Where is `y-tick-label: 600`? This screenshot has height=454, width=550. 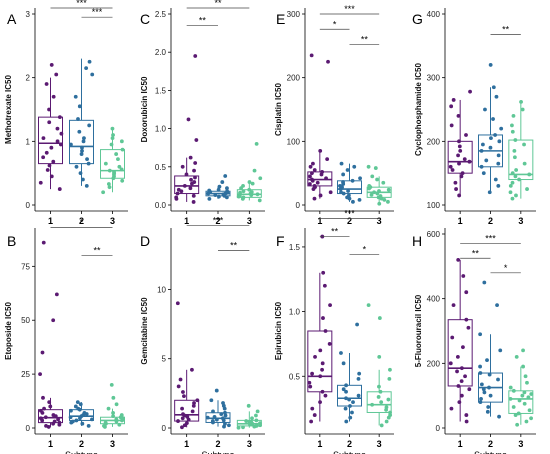 y-tick-label: 600 is located at coordinates (434, 234).